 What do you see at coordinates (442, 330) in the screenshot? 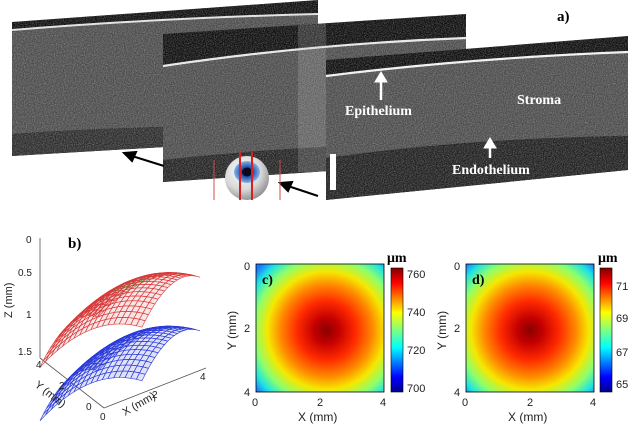
I see `d-ylabel: Y (mm)` at bounding box center [442, 330].